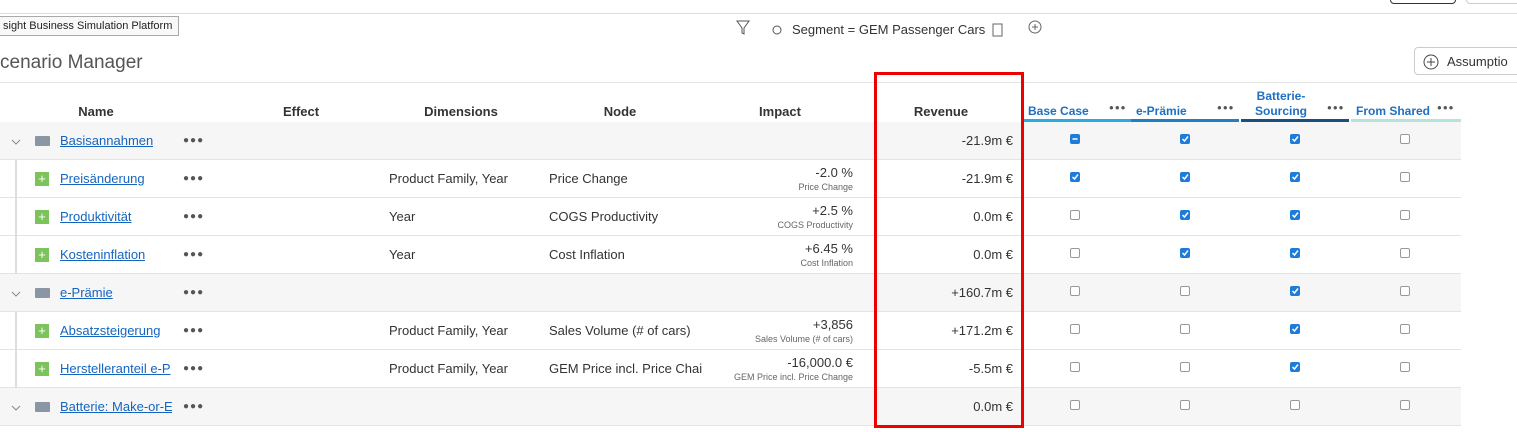 The height and width of the screenshot is (432, 1517). Describe the element at coordinates (982, 330) in the screenshot. I see `revenue: +171.2m €` at that location.